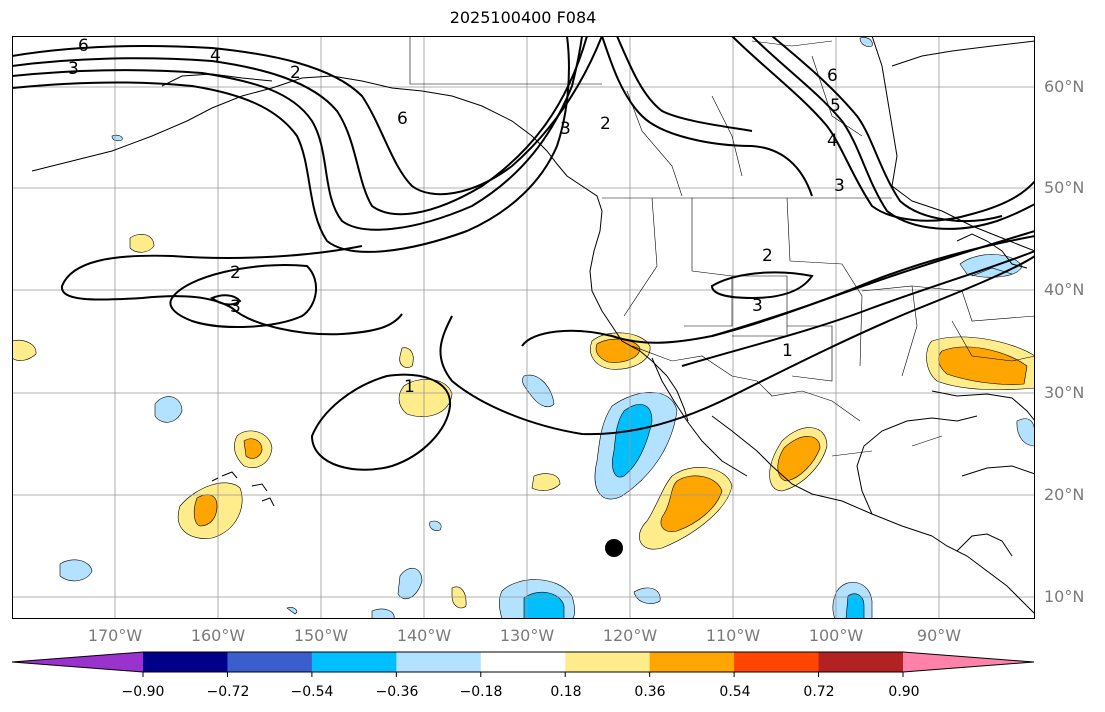 This screenshot has height=712, width=1105. Describe the element at coordinates (939, 635) in the screenshot. I see `lon-label: 90°W` at that location.